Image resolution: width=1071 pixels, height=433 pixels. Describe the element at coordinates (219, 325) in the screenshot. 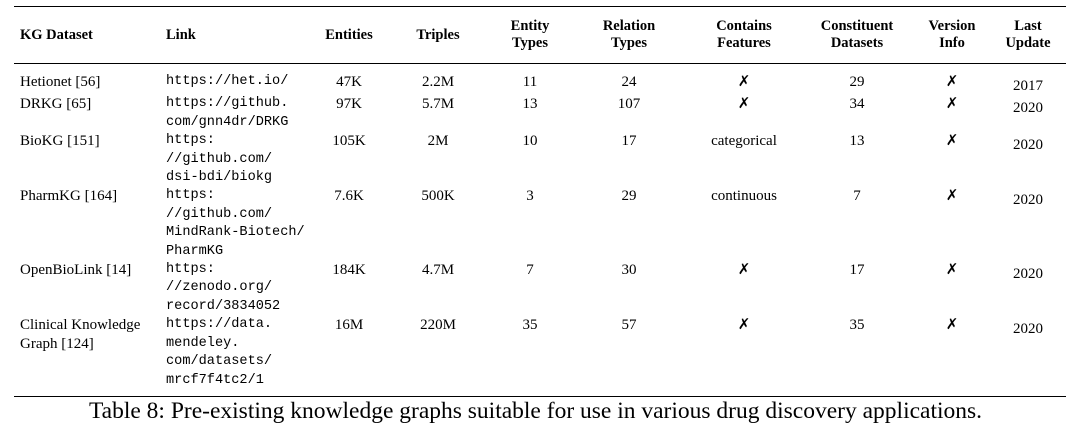

I see `cell-line: https://data.` at that location.